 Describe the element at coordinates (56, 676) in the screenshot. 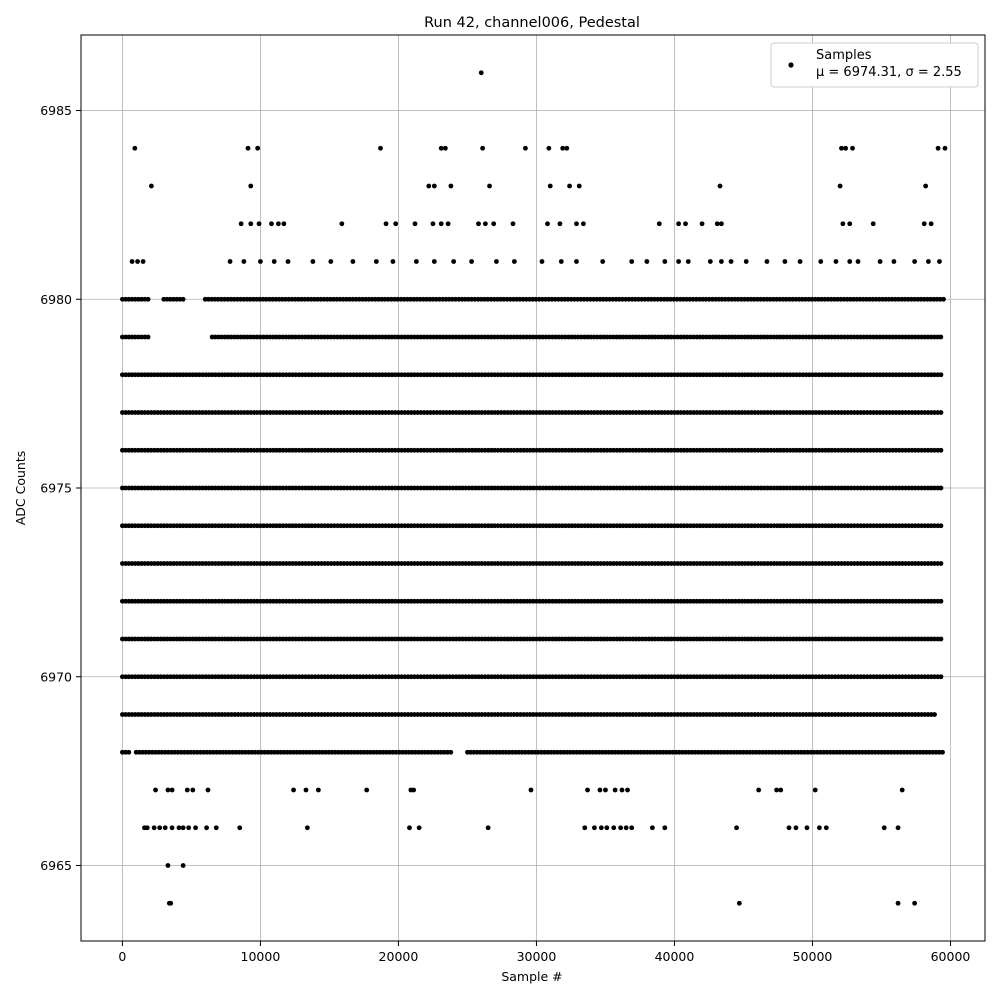

I see `y-tick-label: 6970` at that location.